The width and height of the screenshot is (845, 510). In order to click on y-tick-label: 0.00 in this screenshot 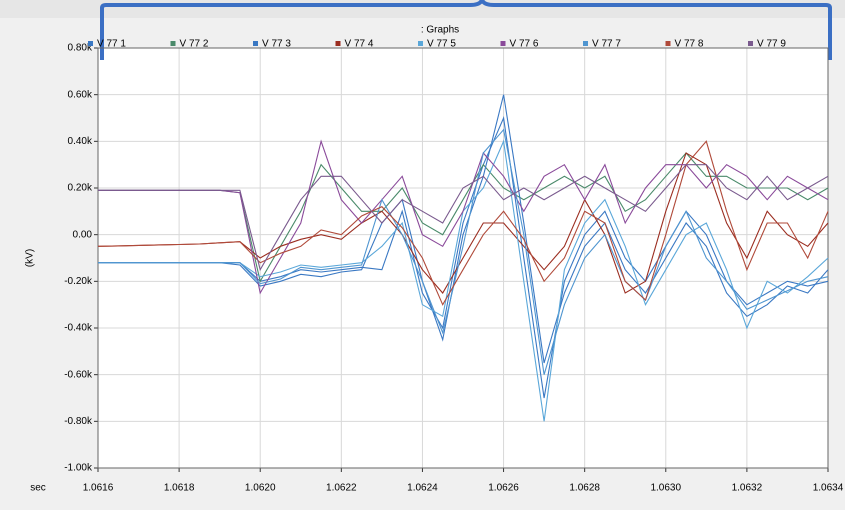, I will do `click(83, 234)`.